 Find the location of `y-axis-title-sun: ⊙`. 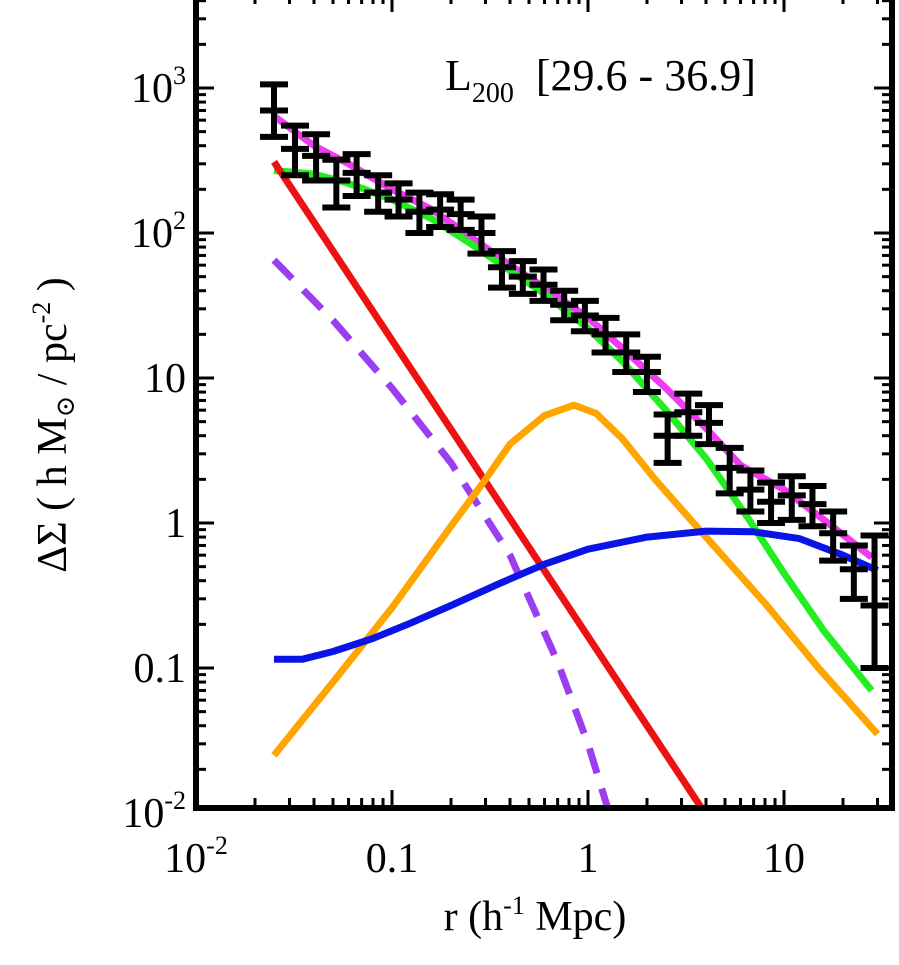

y-axis-title-sun: ⊙ is located at coordinates (65, 407).